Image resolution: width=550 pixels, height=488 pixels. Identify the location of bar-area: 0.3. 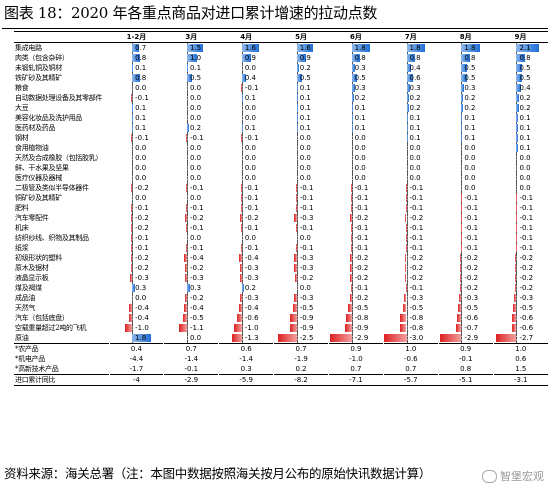
(191, 288).